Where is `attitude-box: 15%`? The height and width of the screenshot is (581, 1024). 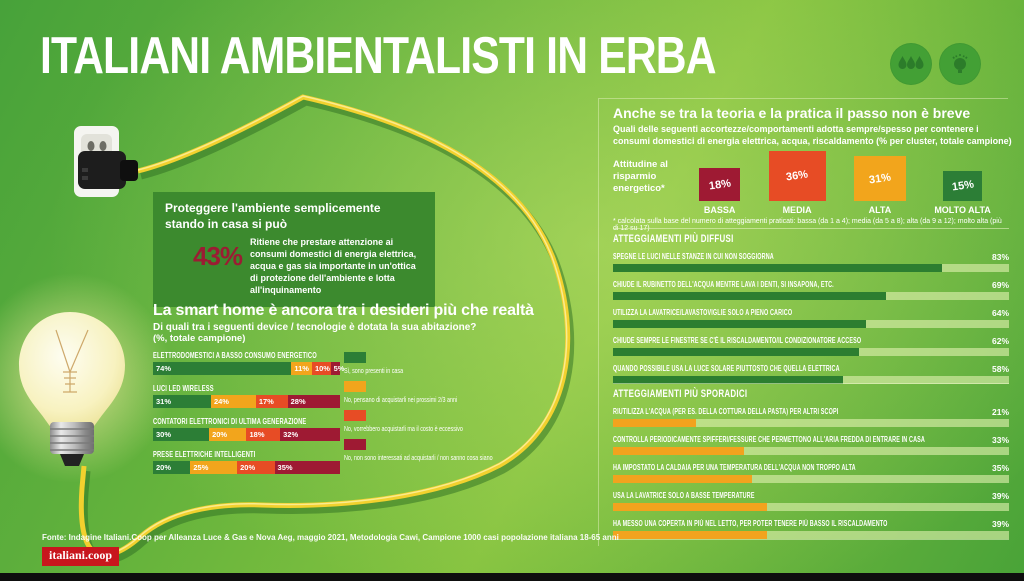
attitude-box: 15% is located at coordinates (963, 186).